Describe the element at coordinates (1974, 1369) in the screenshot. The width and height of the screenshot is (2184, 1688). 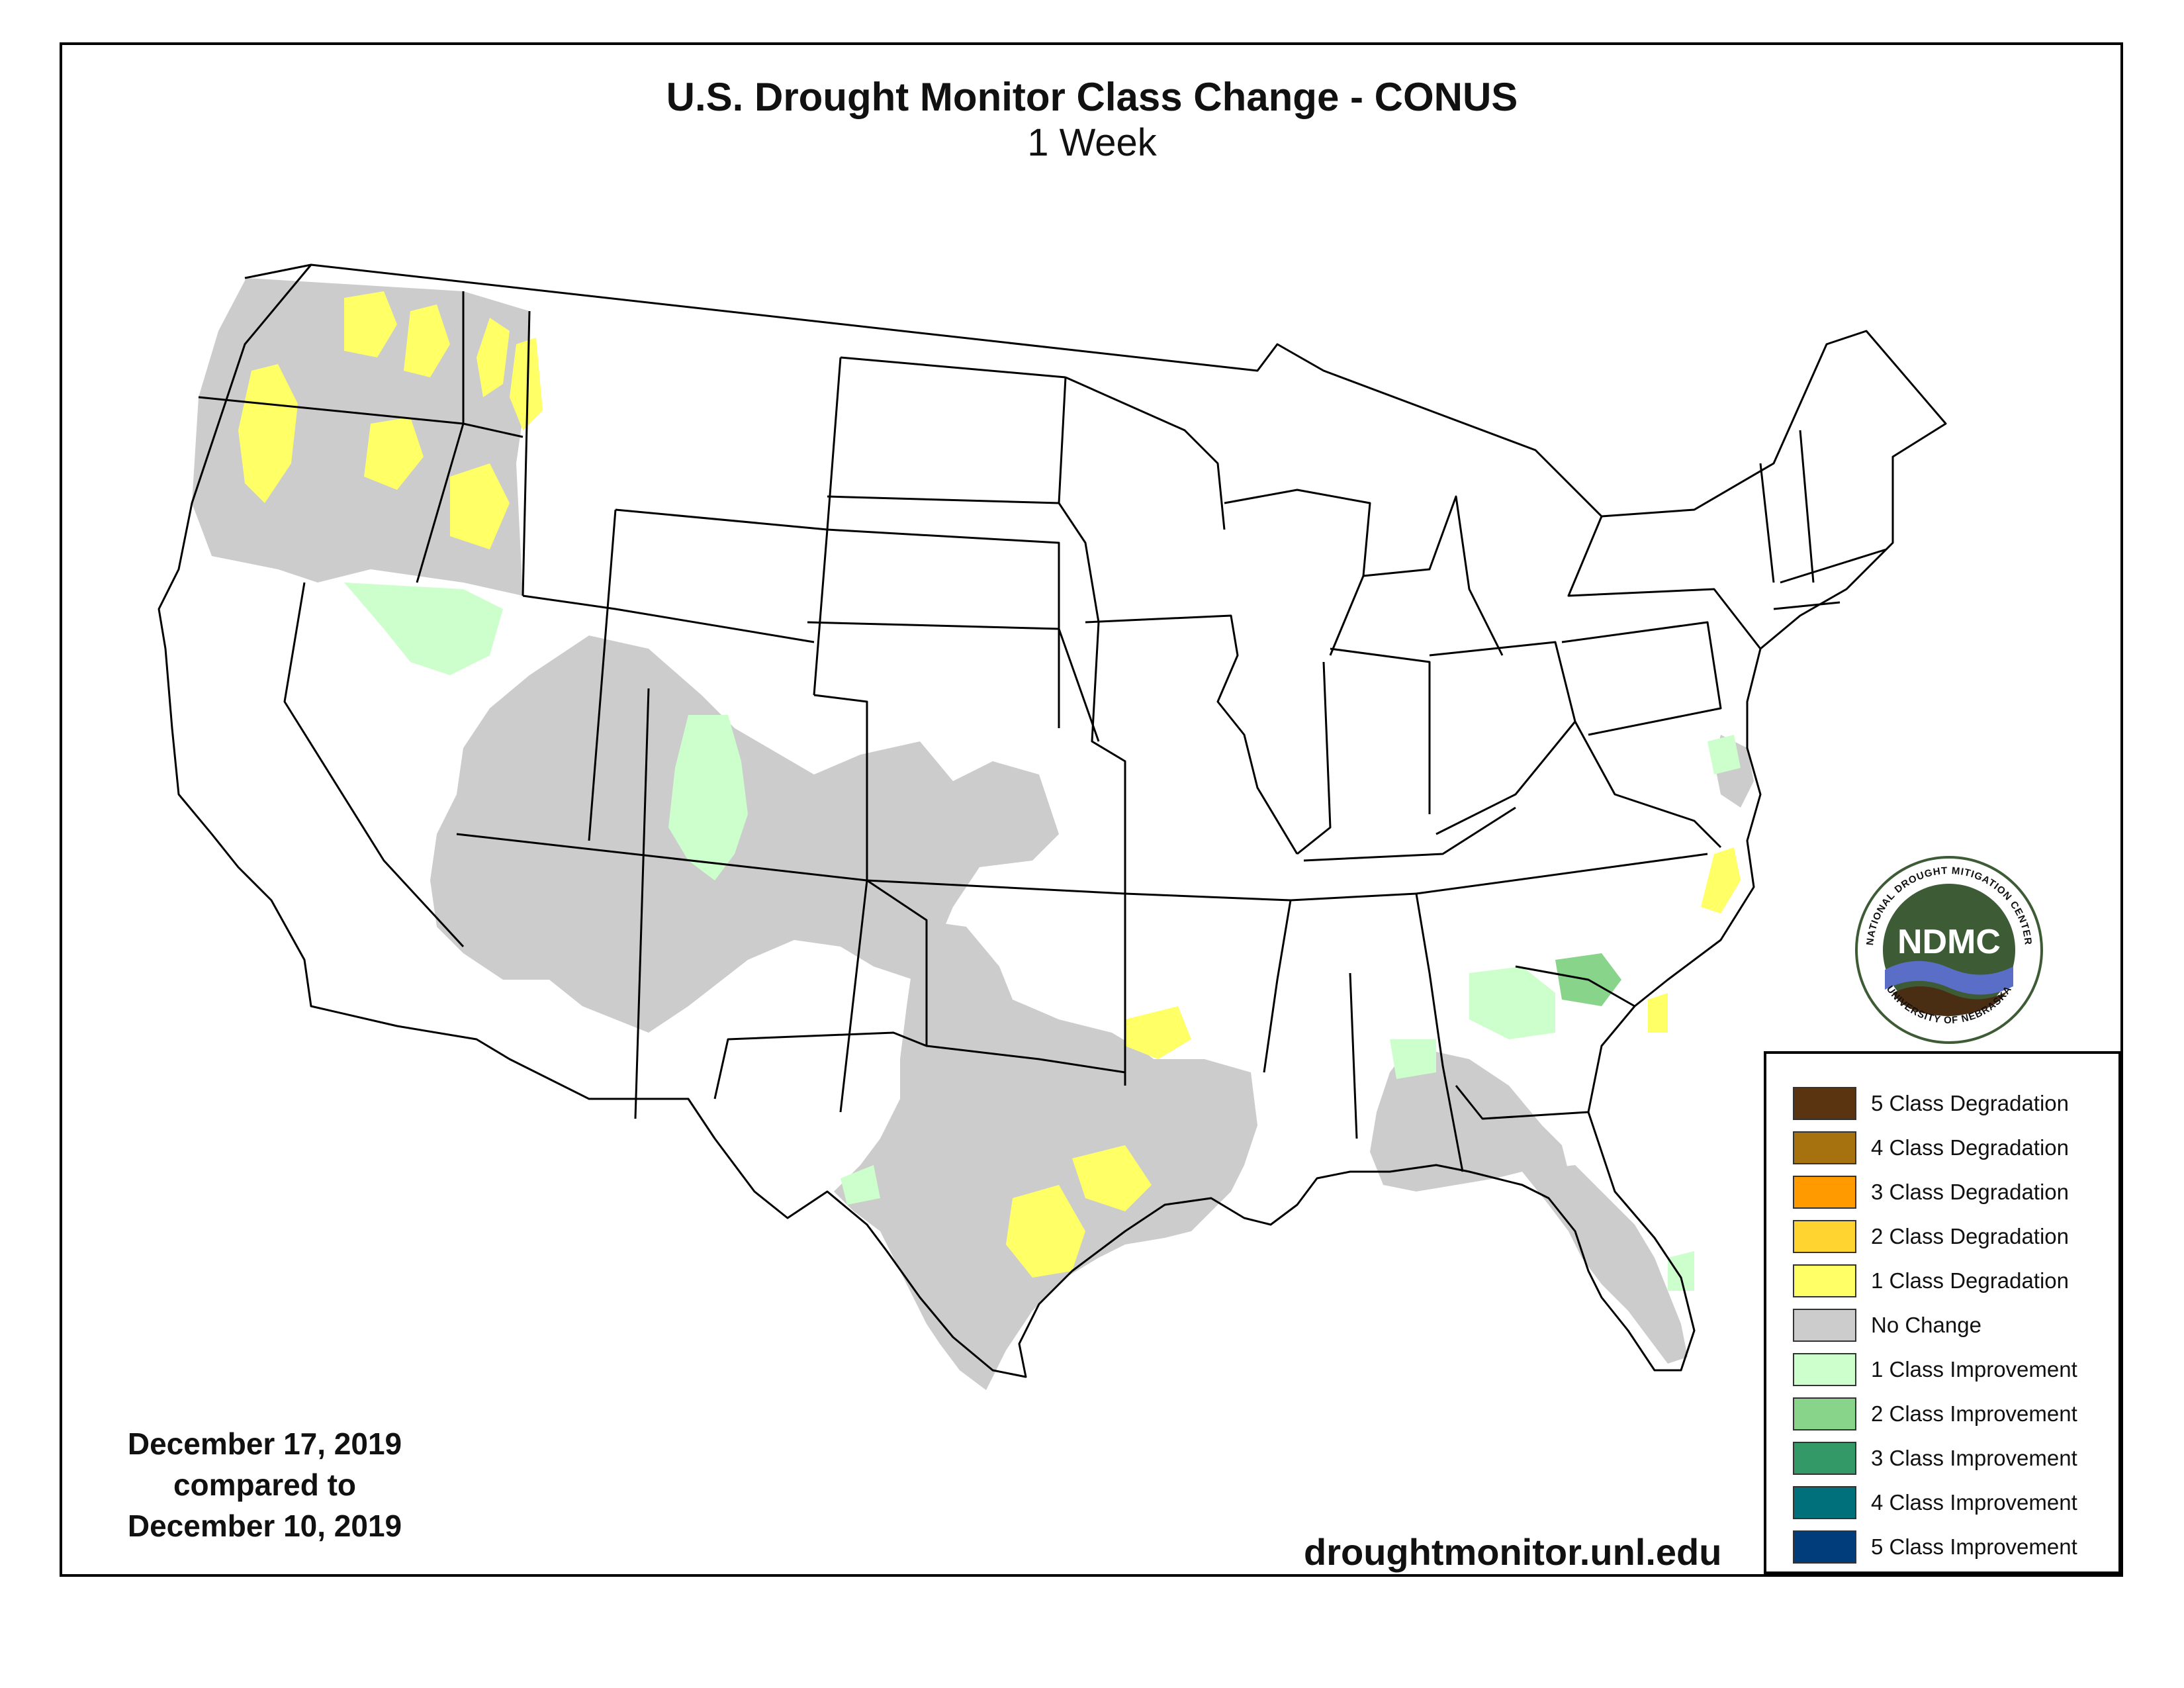
I see `legend-label: 1 Class Improvement` at that location.